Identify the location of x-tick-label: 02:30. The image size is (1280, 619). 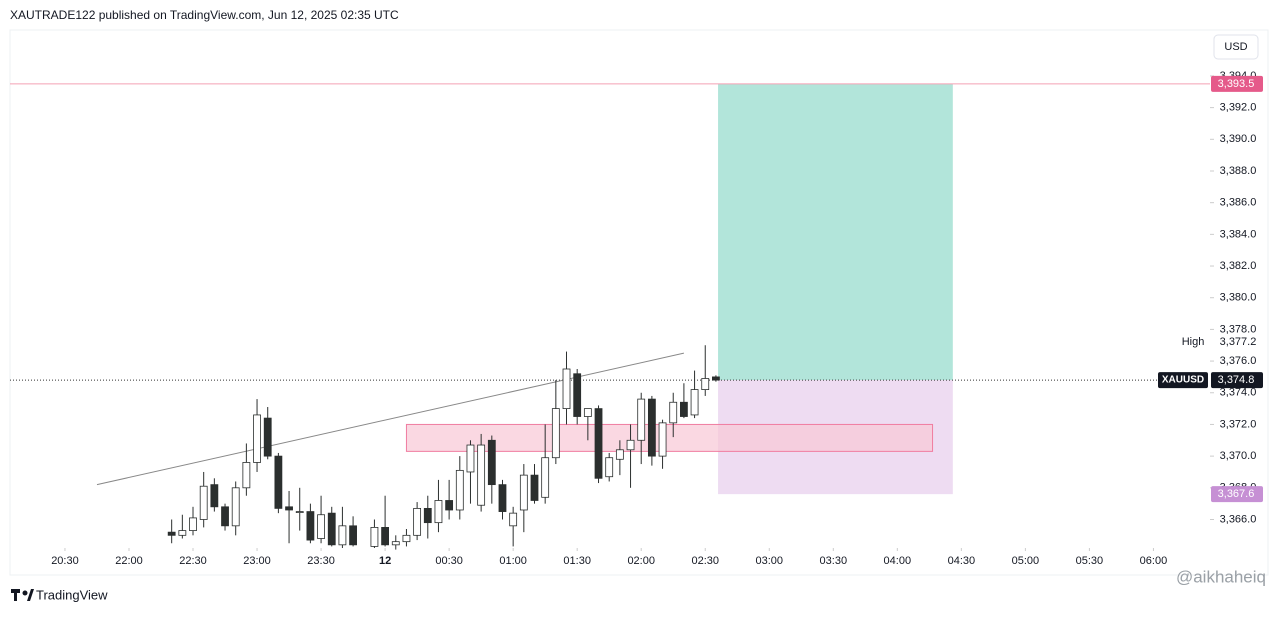
(705, 561).